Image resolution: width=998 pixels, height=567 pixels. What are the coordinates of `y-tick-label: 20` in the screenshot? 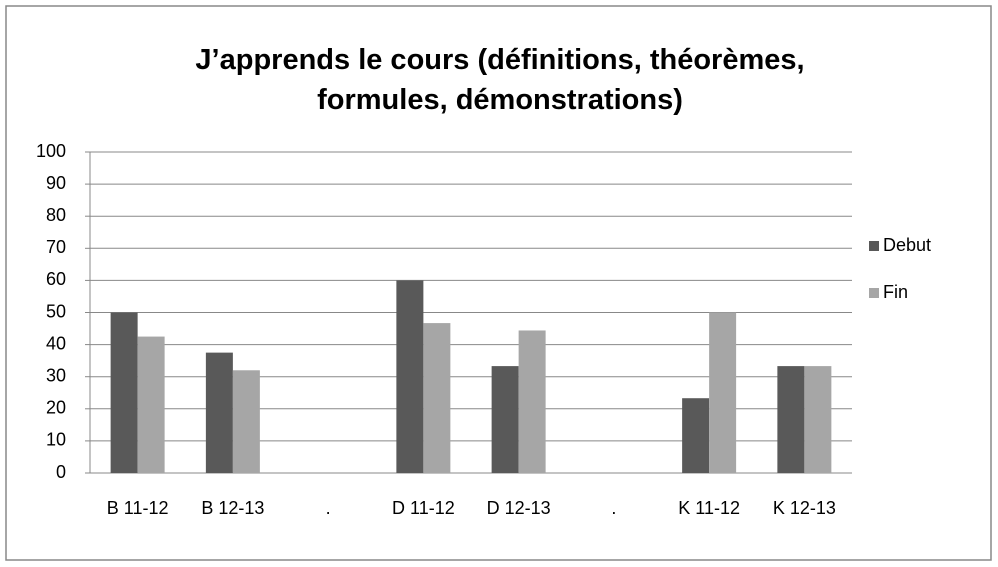 It's located at (56, 408).